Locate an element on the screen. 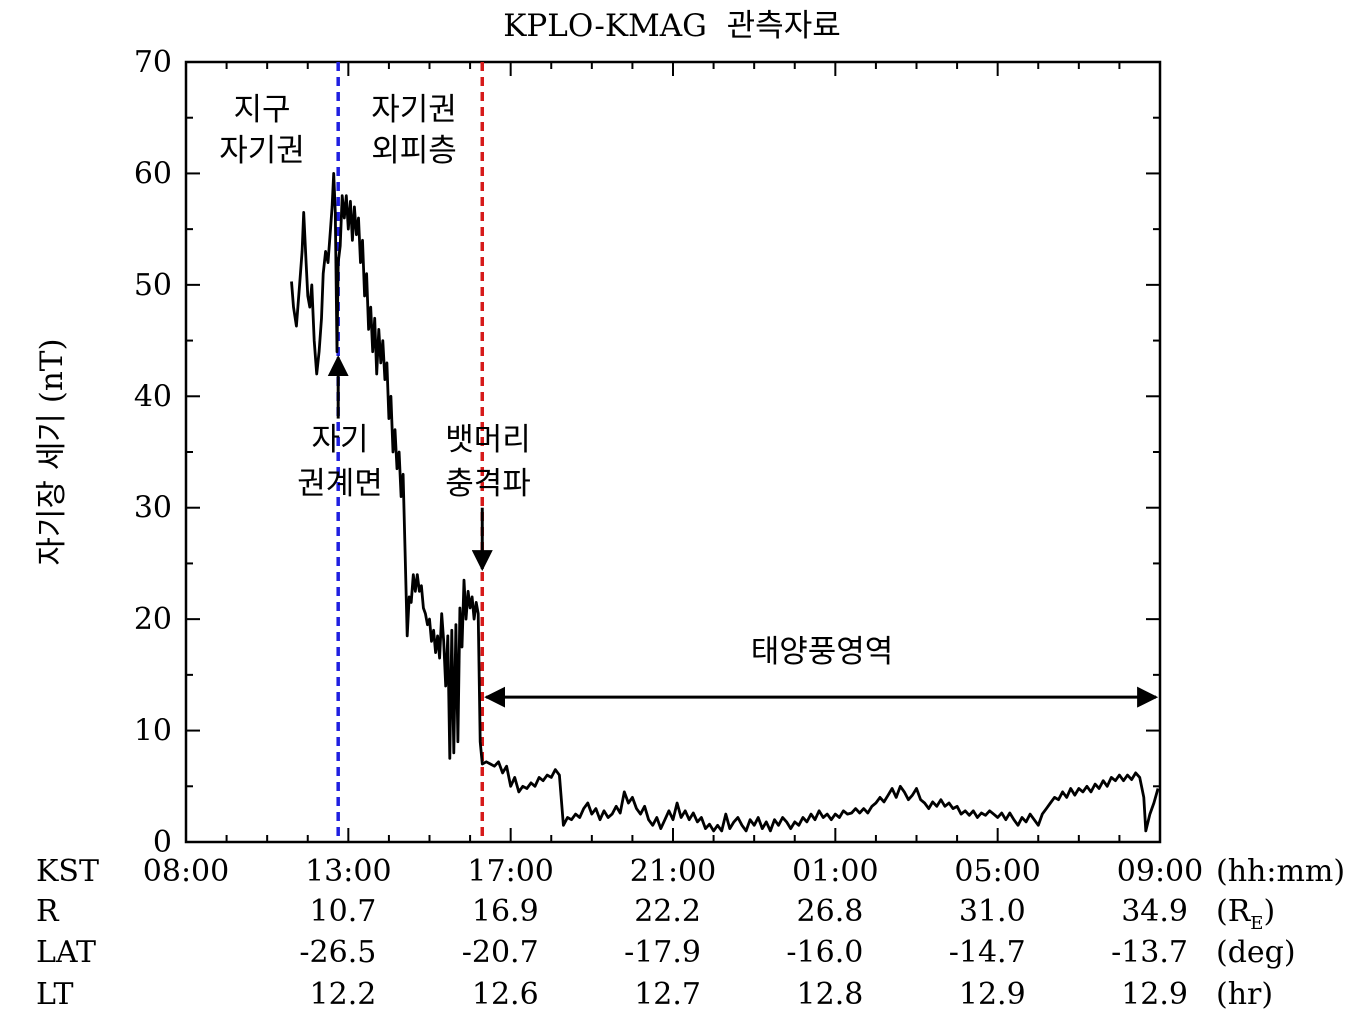 This screenshot has height=1031, width=1361. solar-wind-label: 태양풍영역 is located at coordinates (822, 652).